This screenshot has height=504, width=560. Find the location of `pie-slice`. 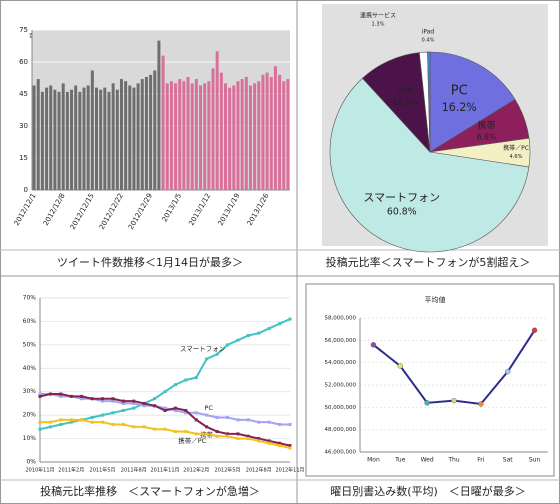

pie-slice is located at coordinates (472, 102).